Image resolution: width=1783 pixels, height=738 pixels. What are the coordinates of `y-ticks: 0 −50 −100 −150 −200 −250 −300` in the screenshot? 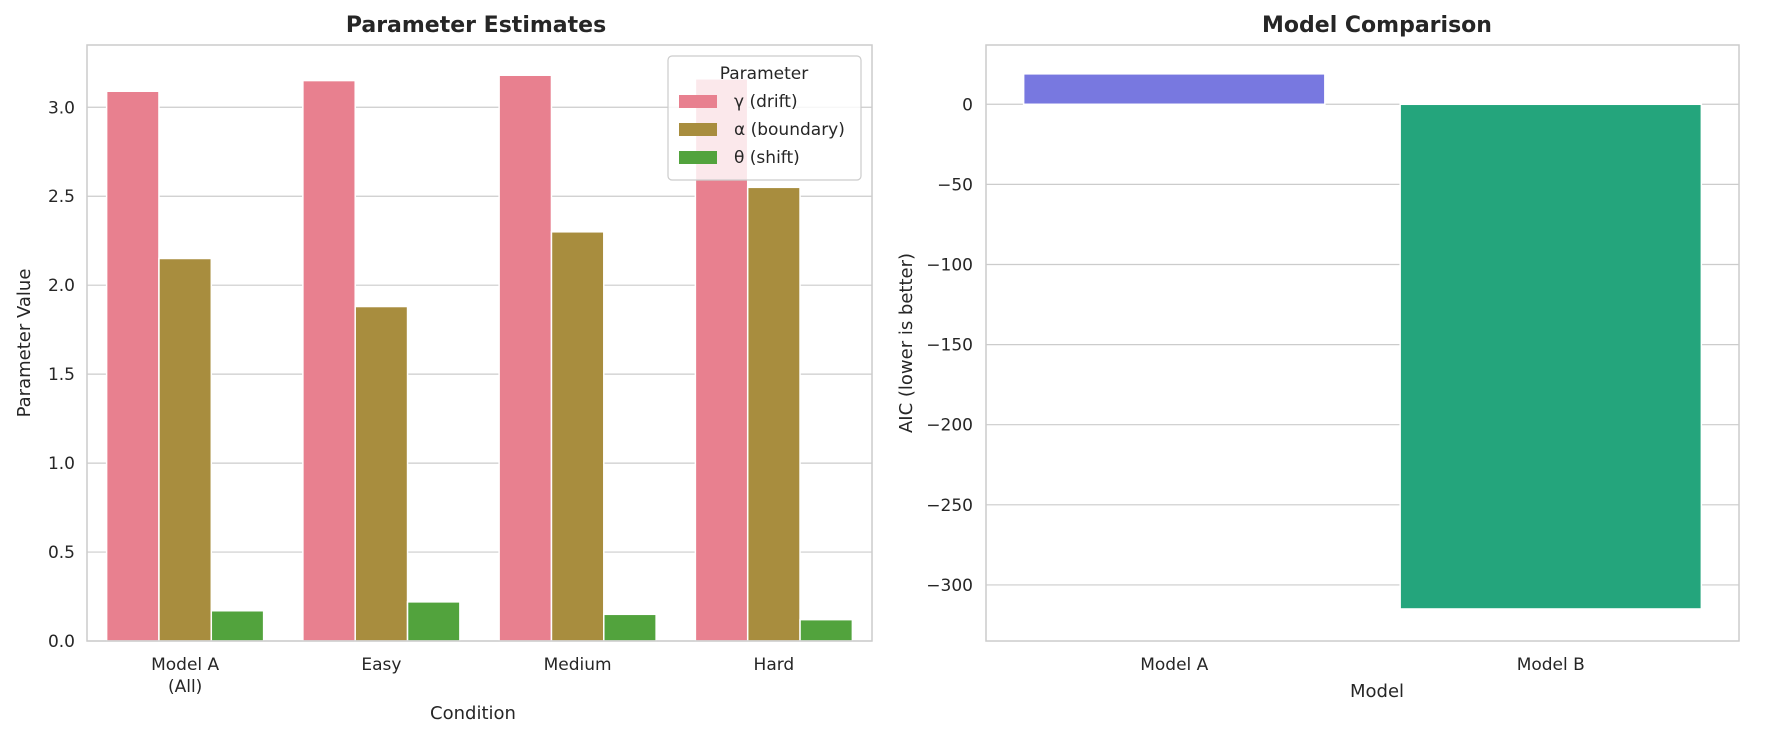 It's located at (949, 345).